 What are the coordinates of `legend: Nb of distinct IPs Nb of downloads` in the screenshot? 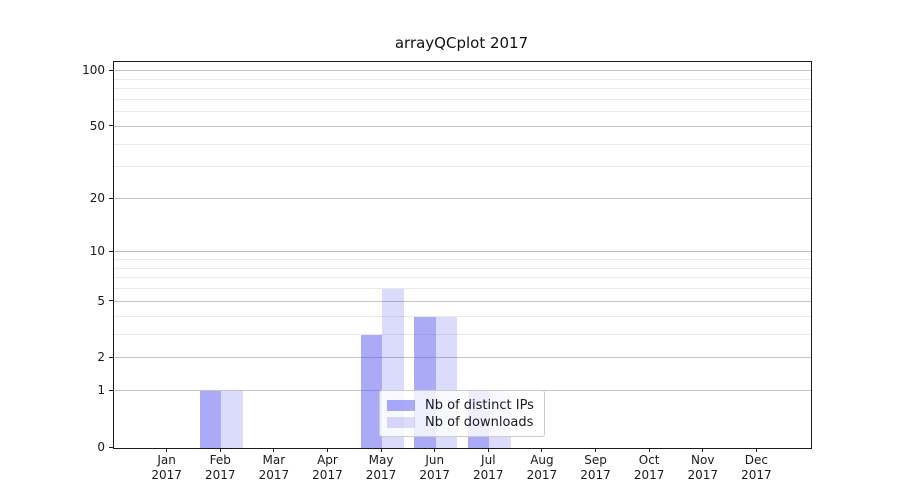 It's located at (462, 413).